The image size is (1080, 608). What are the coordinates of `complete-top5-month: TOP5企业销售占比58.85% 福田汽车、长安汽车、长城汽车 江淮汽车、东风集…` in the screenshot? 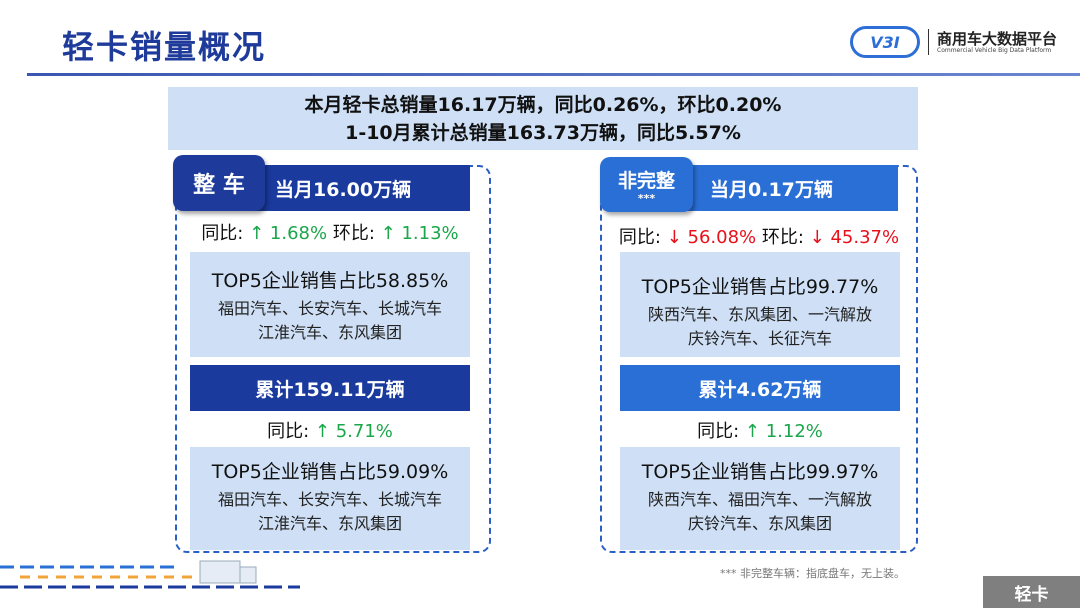 It's located at (330, 304).